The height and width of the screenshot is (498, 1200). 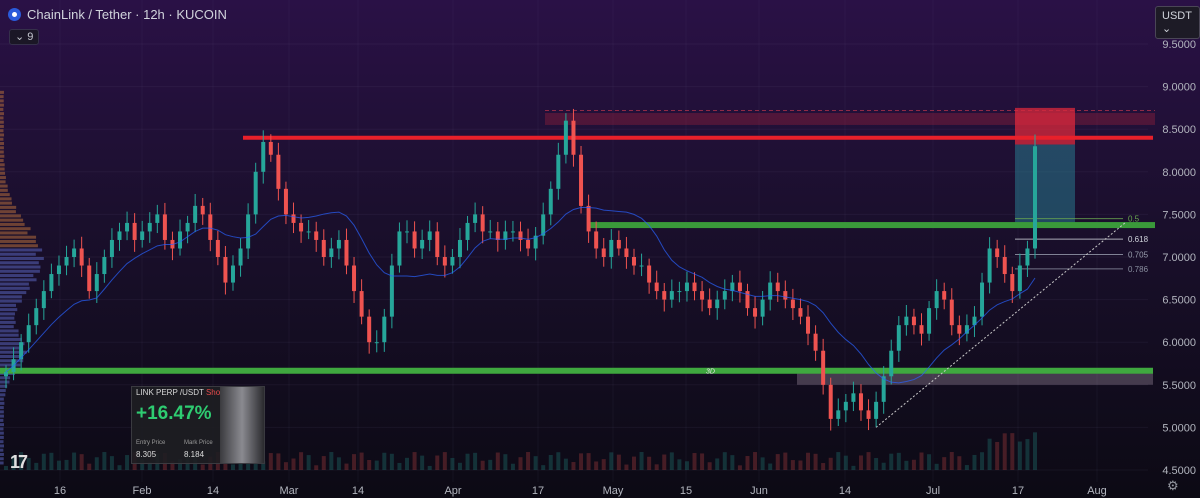 What do you see at coordinates (538, 491) in the screenshot?
I see `x-tick-label: 17` at bounding box center [538, 491].